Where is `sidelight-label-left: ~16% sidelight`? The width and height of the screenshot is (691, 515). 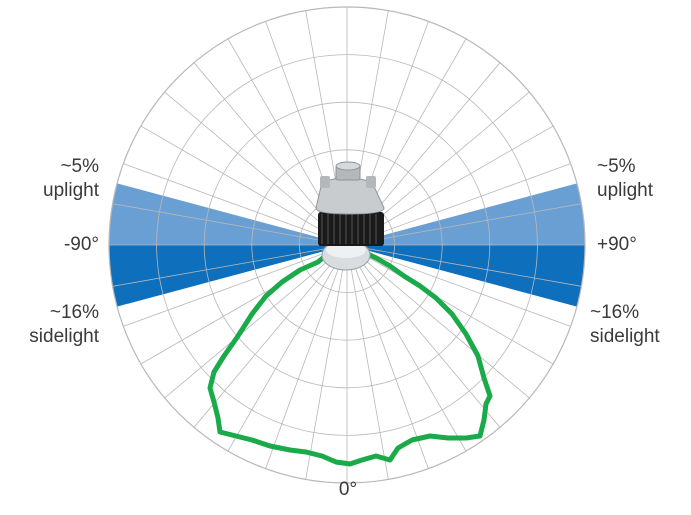 sidelight-label-left: ~16% sidelight is located at coordinates (64, 325).